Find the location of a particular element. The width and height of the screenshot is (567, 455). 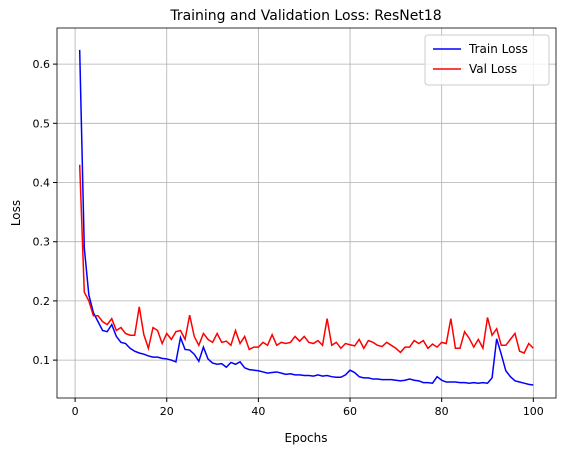

x-axis-label: Epochs is located at coordinates (306, 438).